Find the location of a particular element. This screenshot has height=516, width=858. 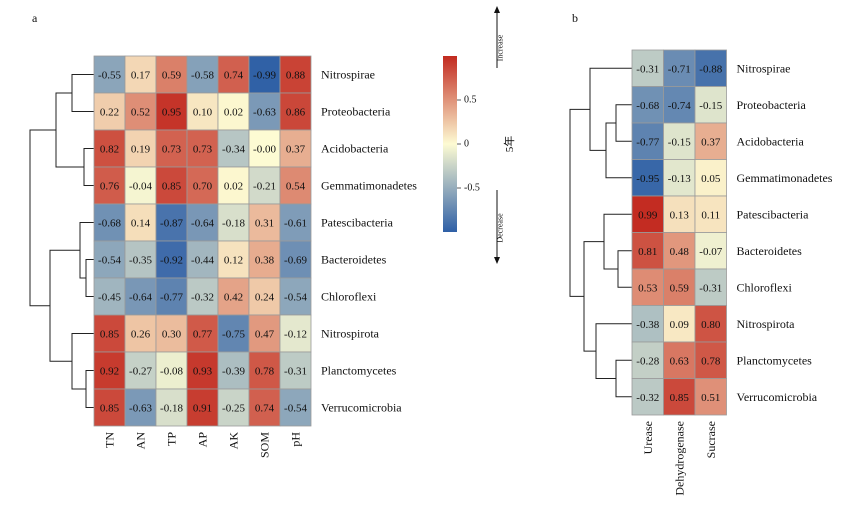

cell-value-label: 0.05 is located at coordinates (711, 179).